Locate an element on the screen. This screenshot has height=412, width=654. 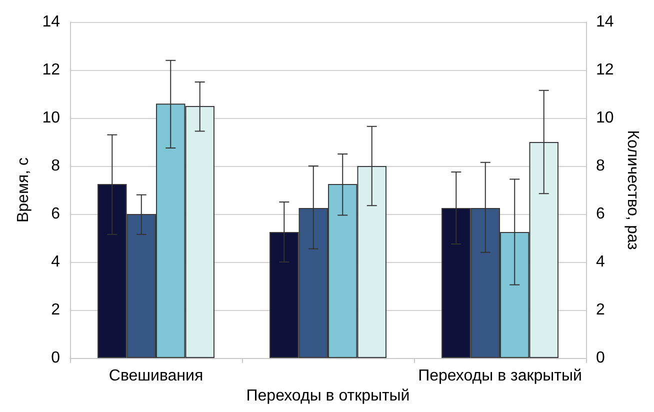
y2-tick-label: 12 is located at coordinates (605, 70).